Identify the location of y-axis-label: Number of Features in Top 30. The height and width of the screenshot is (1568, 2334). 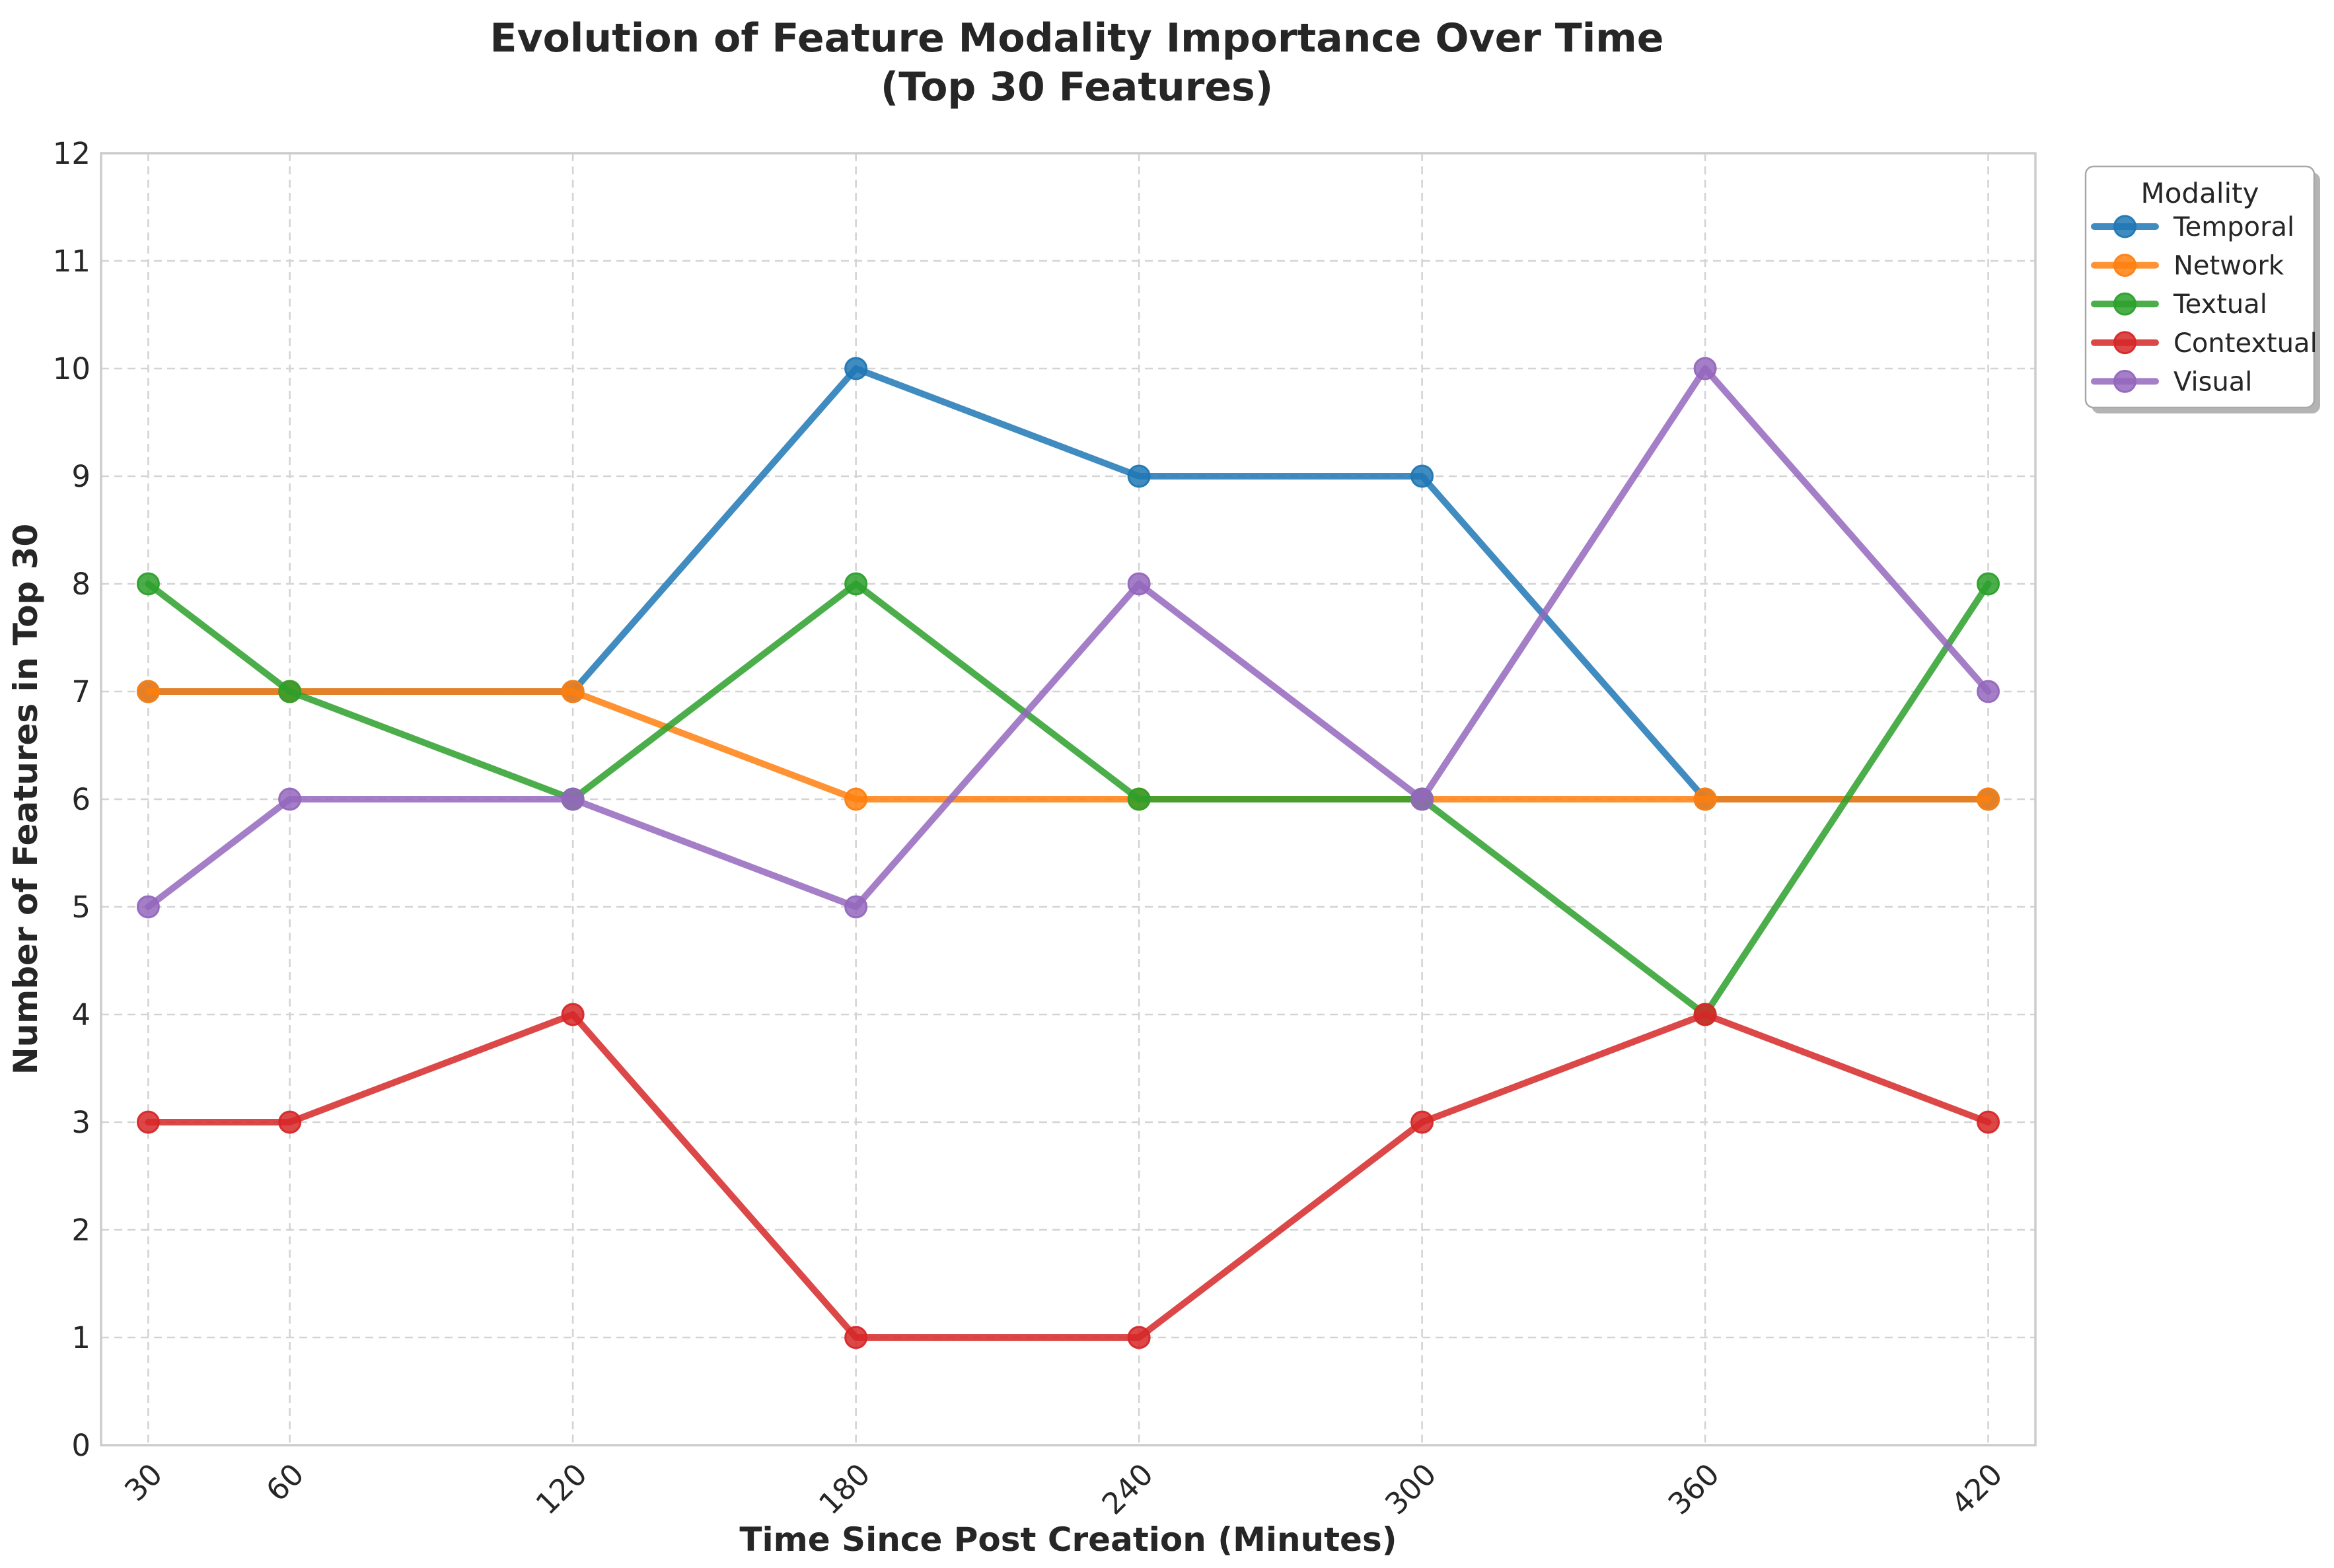
(26, 799).